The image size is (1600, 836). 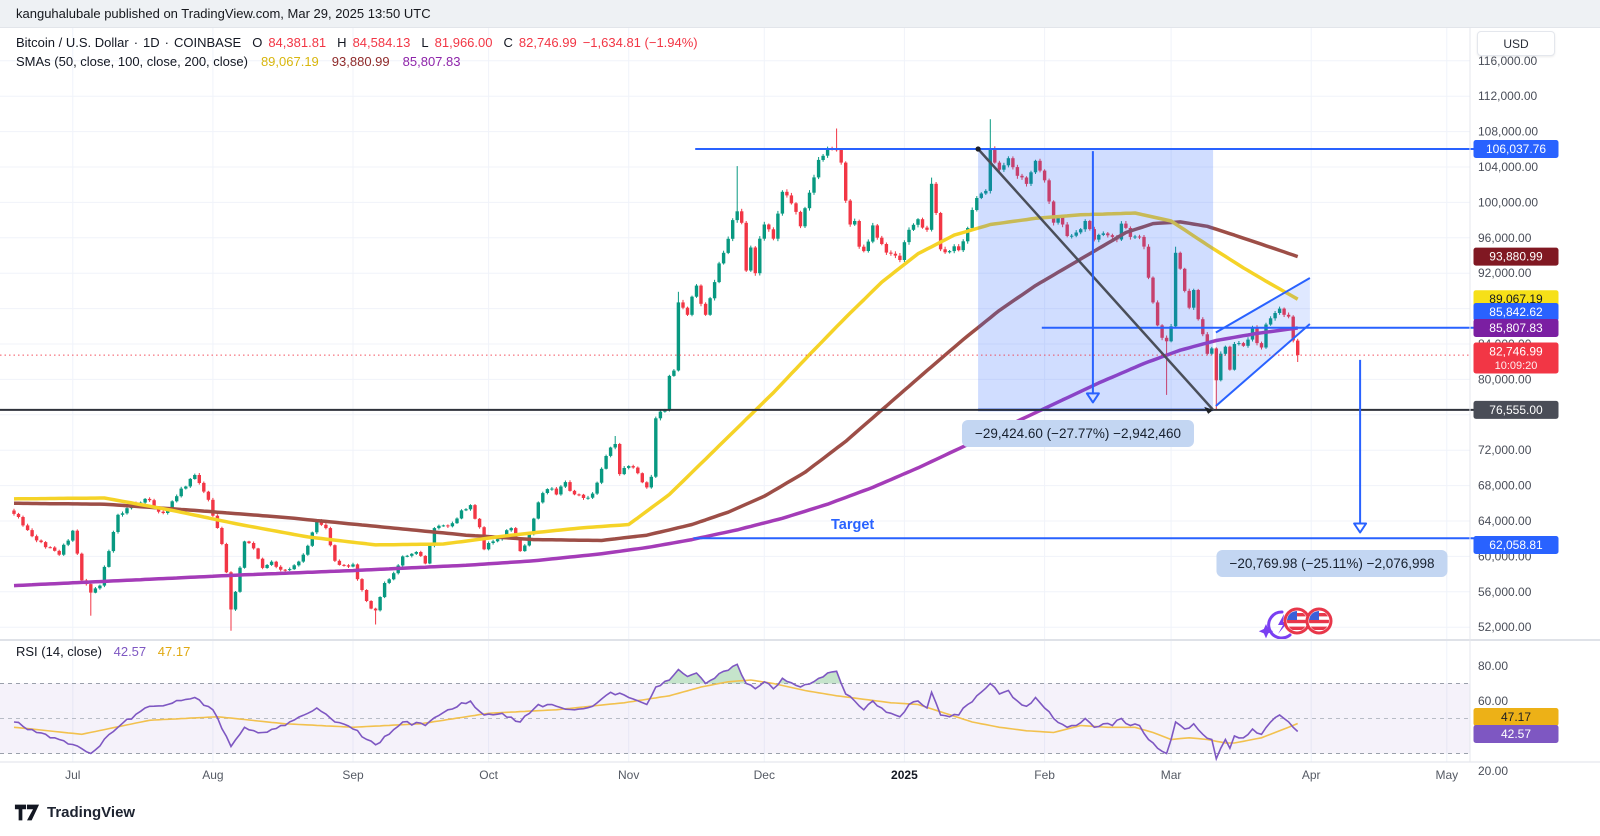 What do you see at coordinates (1505, 486) in the screenshot?
I see `svg-text: 68,000.00` at bounding box center [1505, 486].